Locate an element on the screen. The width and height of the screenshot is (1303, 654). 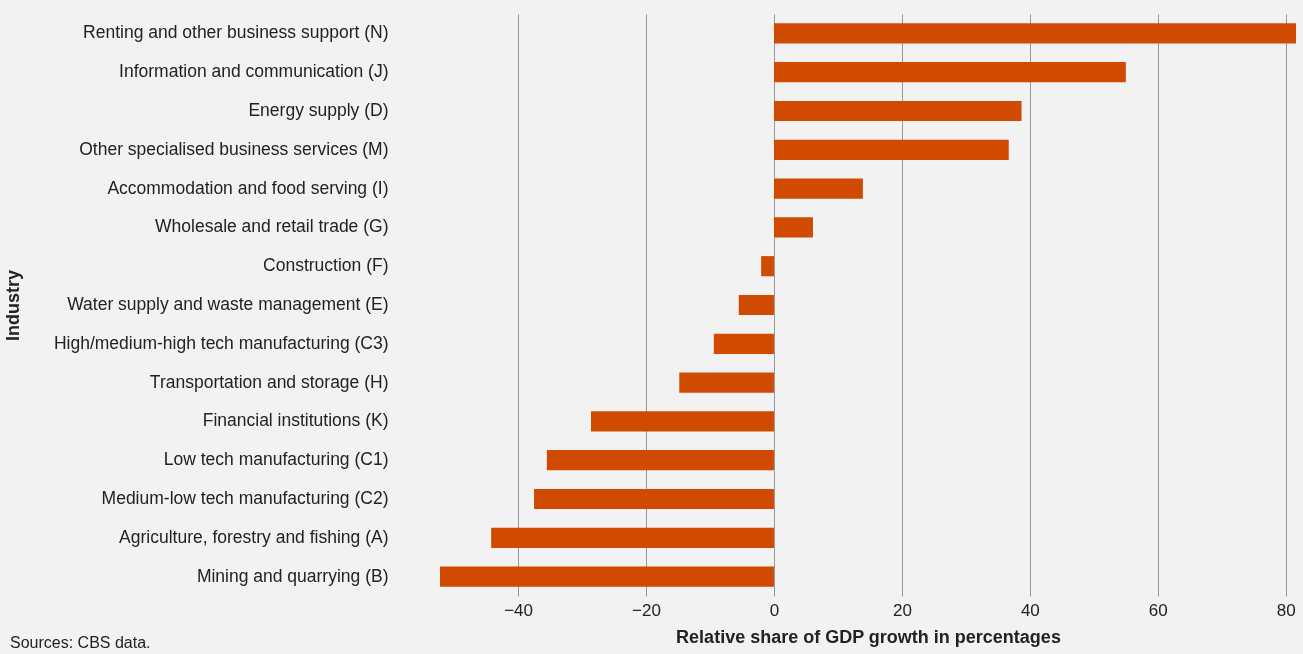
y-tick-label: Low tech manufacturing (C1) is located at coordinates (276, 459).